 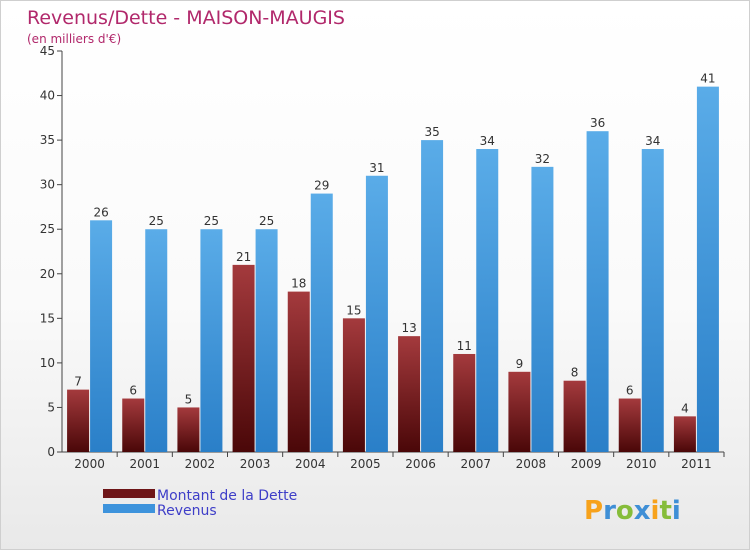 I want to click on x-tick-label: 2008, so click(x=531, y=464).